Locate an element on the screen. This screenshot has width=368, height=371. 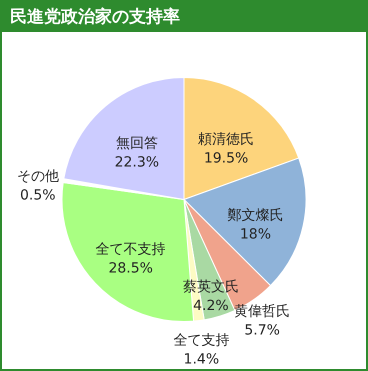
slice-label: 鄭文燦氏 is located at coordinates (255, 215).